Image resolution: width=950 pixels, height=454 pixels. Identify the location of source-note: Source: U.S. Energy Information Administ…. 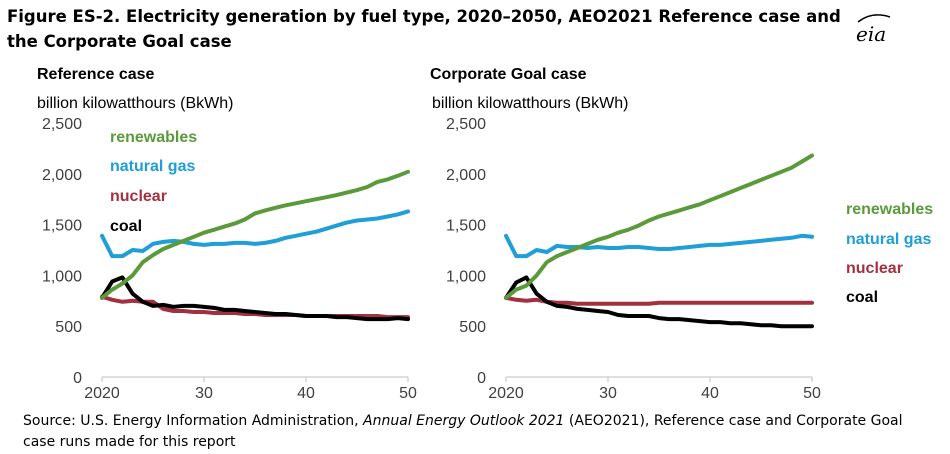
(473, 432).